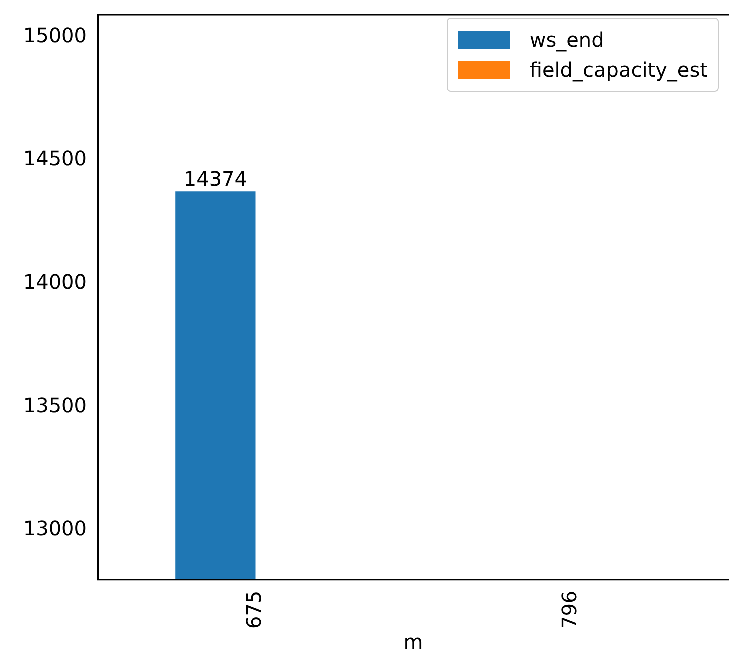 The image size is (729, 660). What do you see at coordinates (569, 610) in the screenshot?
I see `x-tick-label: 796` at bounding box center [569, 610].